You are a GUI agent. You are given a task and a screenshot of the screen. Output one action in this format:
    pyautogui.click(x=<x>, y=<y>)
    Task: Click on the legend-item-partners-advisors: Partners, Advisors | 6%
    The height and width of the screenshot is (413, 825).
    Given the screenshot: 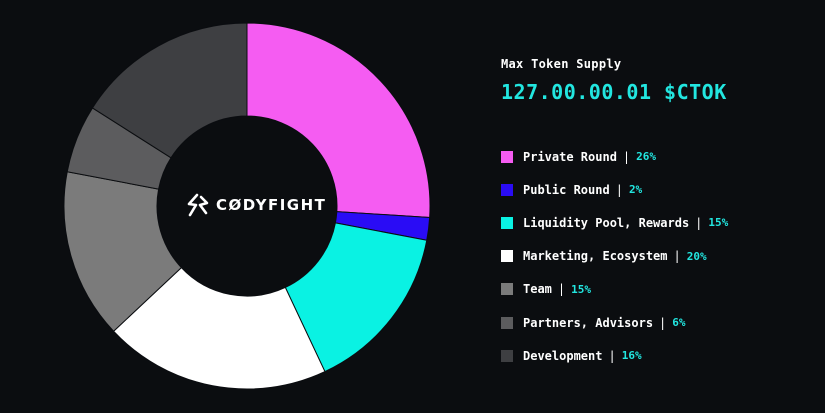 What is the action you would take?
    pyautogui.click(x=614, y=322)
    